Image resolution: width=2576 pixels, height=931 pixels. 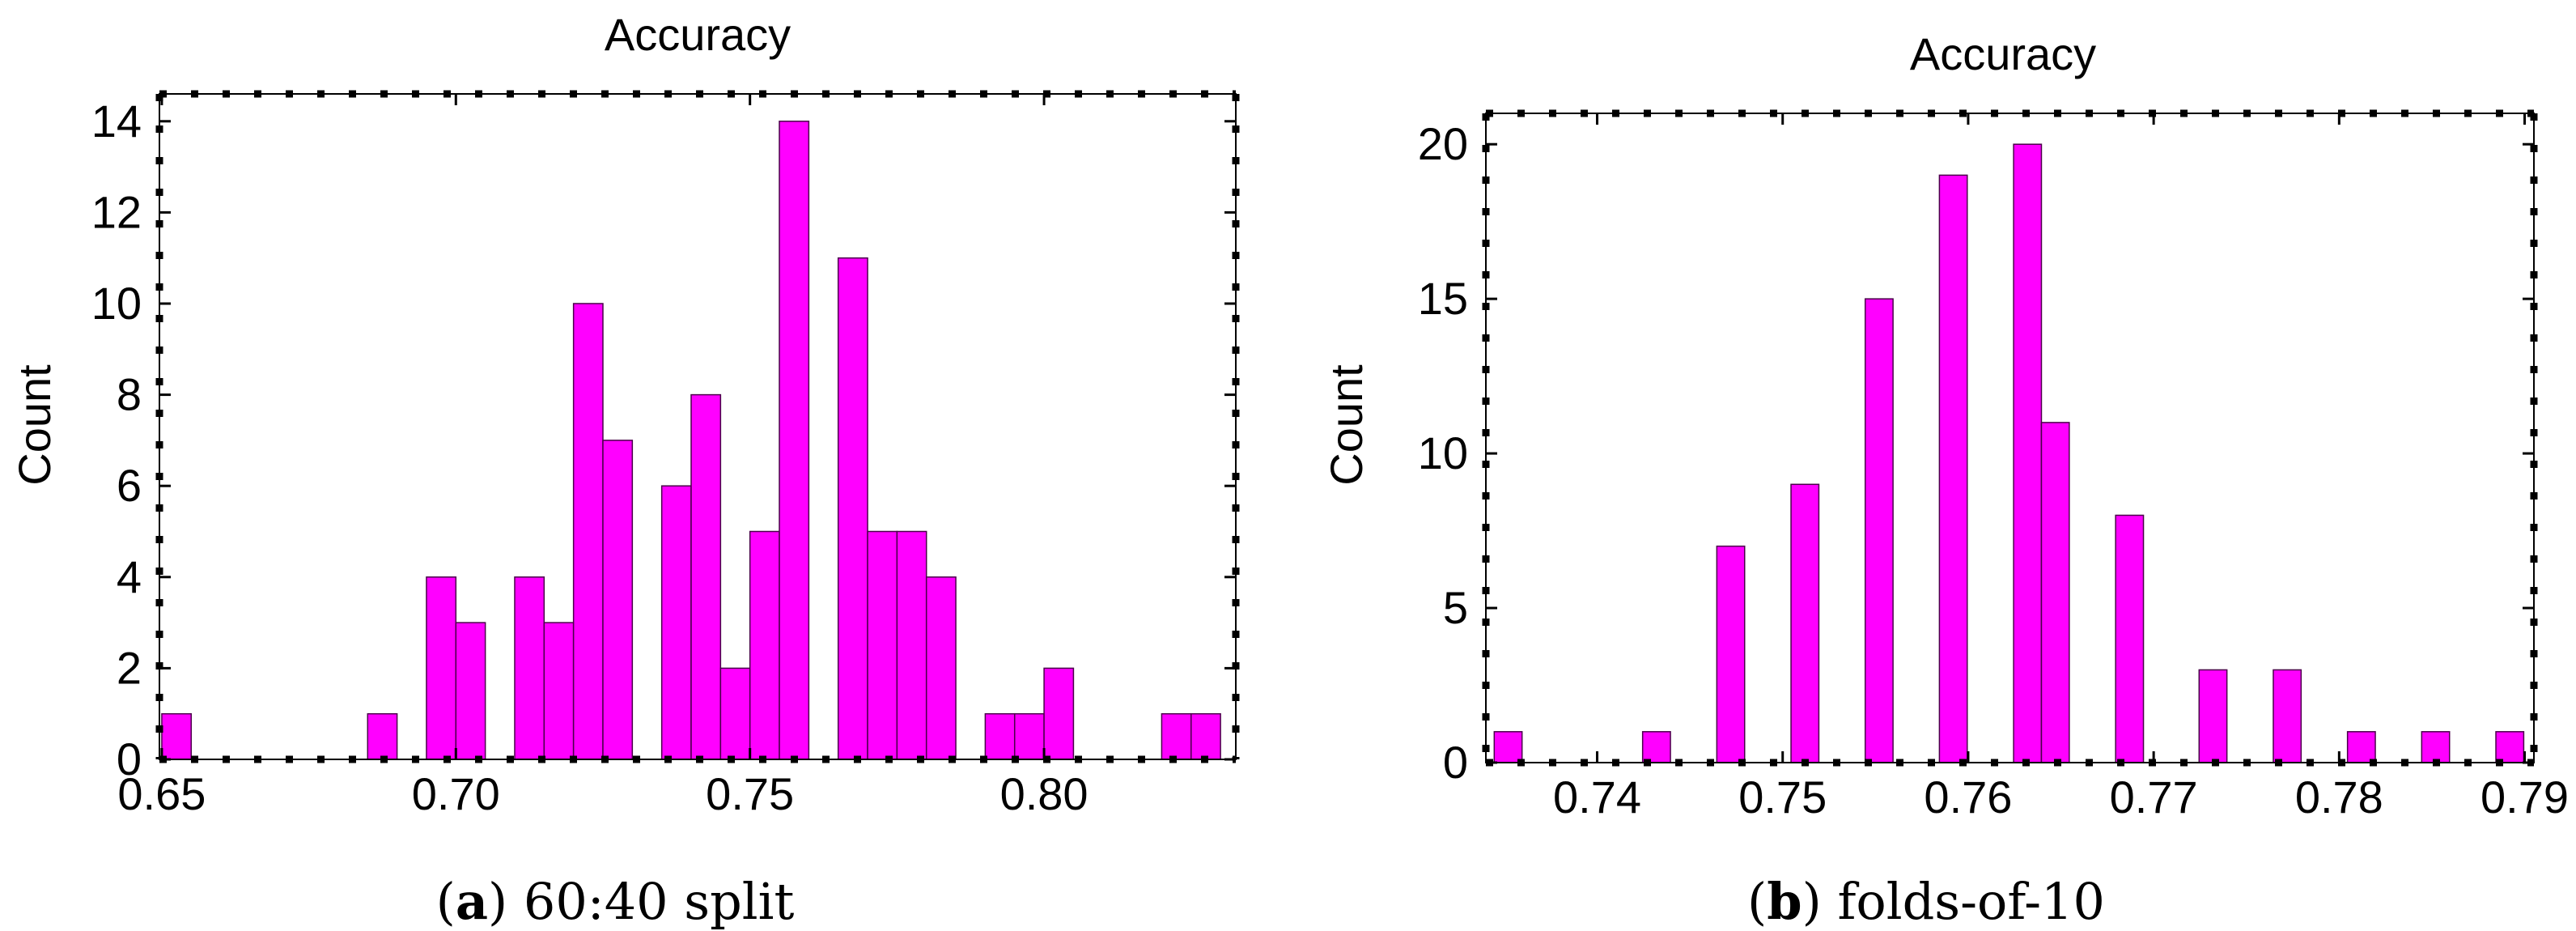 I want to click on y-tick-label: 14, so click(x=116, y=121).